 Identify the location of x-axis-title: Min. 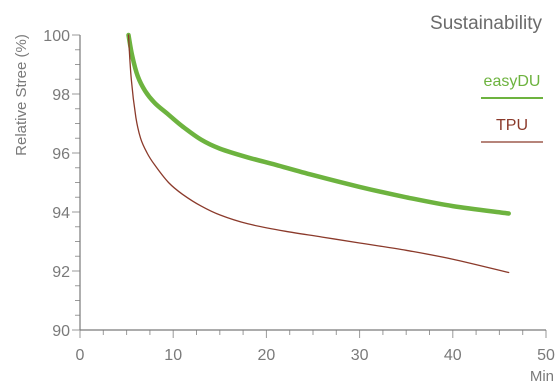
(542, 376).